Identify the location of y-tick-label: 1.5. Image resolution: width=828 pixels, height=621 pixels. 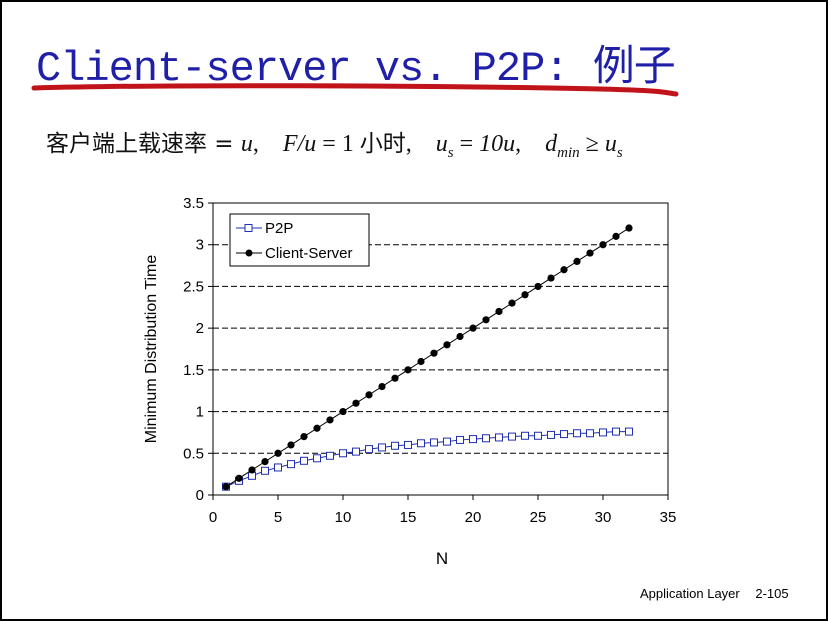
(193, 370).